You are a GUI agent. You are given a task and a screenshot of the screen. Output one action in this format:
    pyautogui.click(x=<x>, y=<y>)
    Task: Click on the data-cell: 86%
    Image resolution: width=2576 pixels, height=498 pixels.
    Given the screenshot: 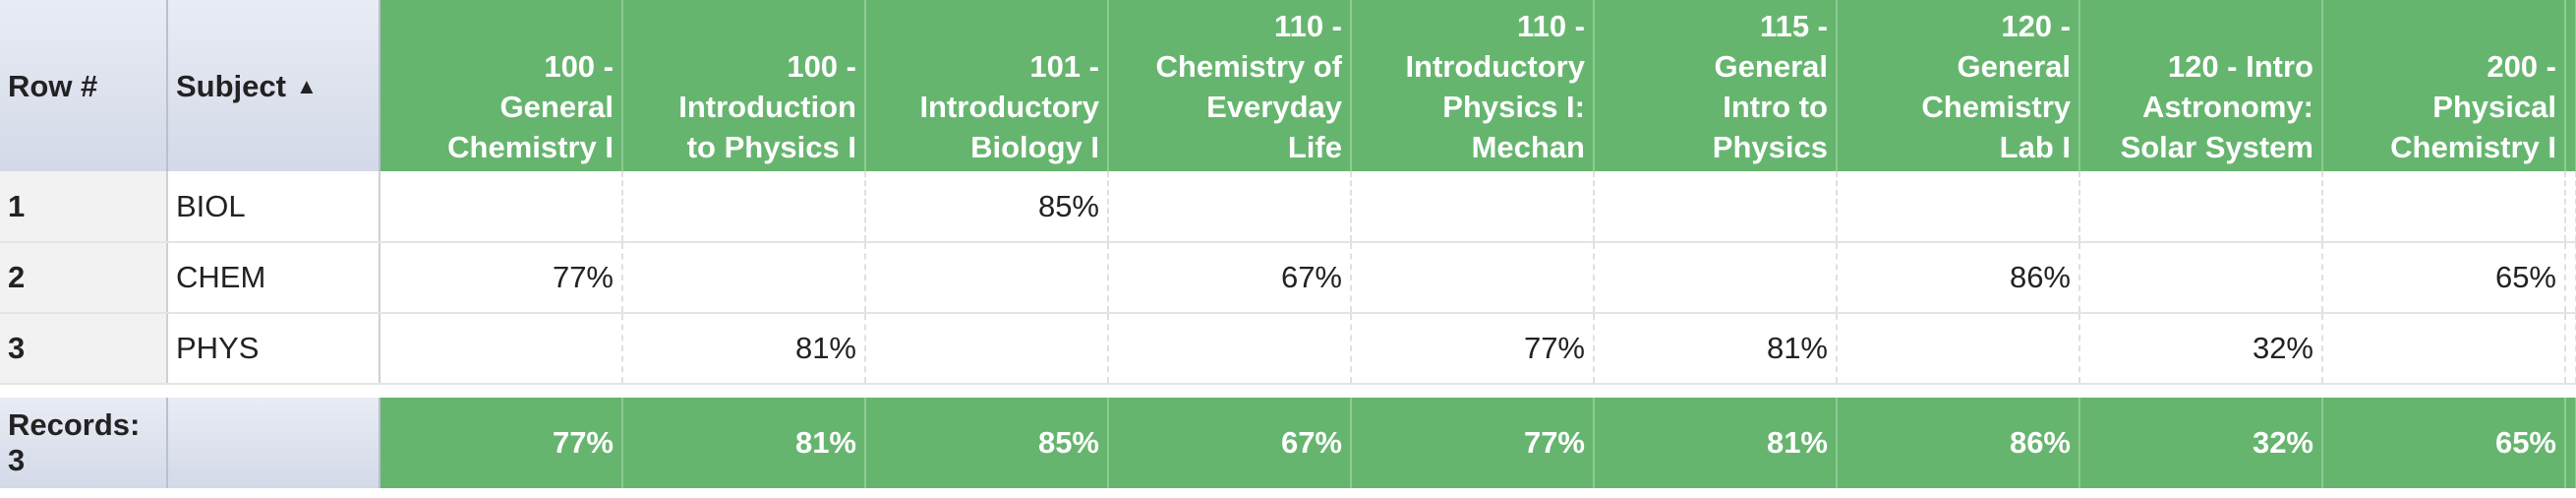 What is the action you would take?
    pyautogui.click(x=1958, y=278)
    